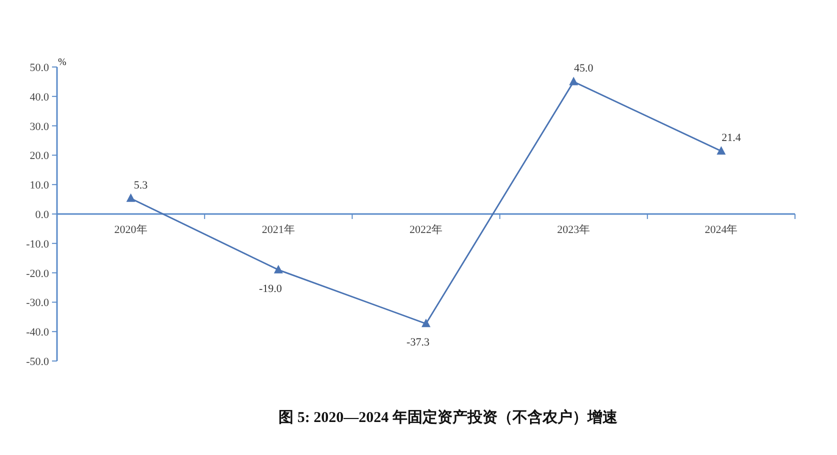 This screenshot has height=455, width=837. Describe the element at coordinates (38, 362) in the screenshot. I see `y-tick-label: -50.0` at that location.